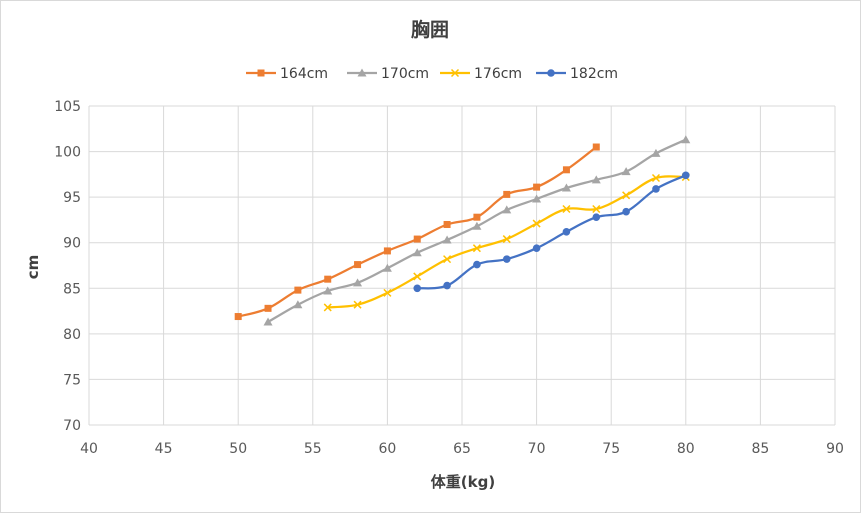  What do you see at coordinates (686, 449) in the screenshot?
I see `x-tick-label: 80` at bounding box center [686, 449].